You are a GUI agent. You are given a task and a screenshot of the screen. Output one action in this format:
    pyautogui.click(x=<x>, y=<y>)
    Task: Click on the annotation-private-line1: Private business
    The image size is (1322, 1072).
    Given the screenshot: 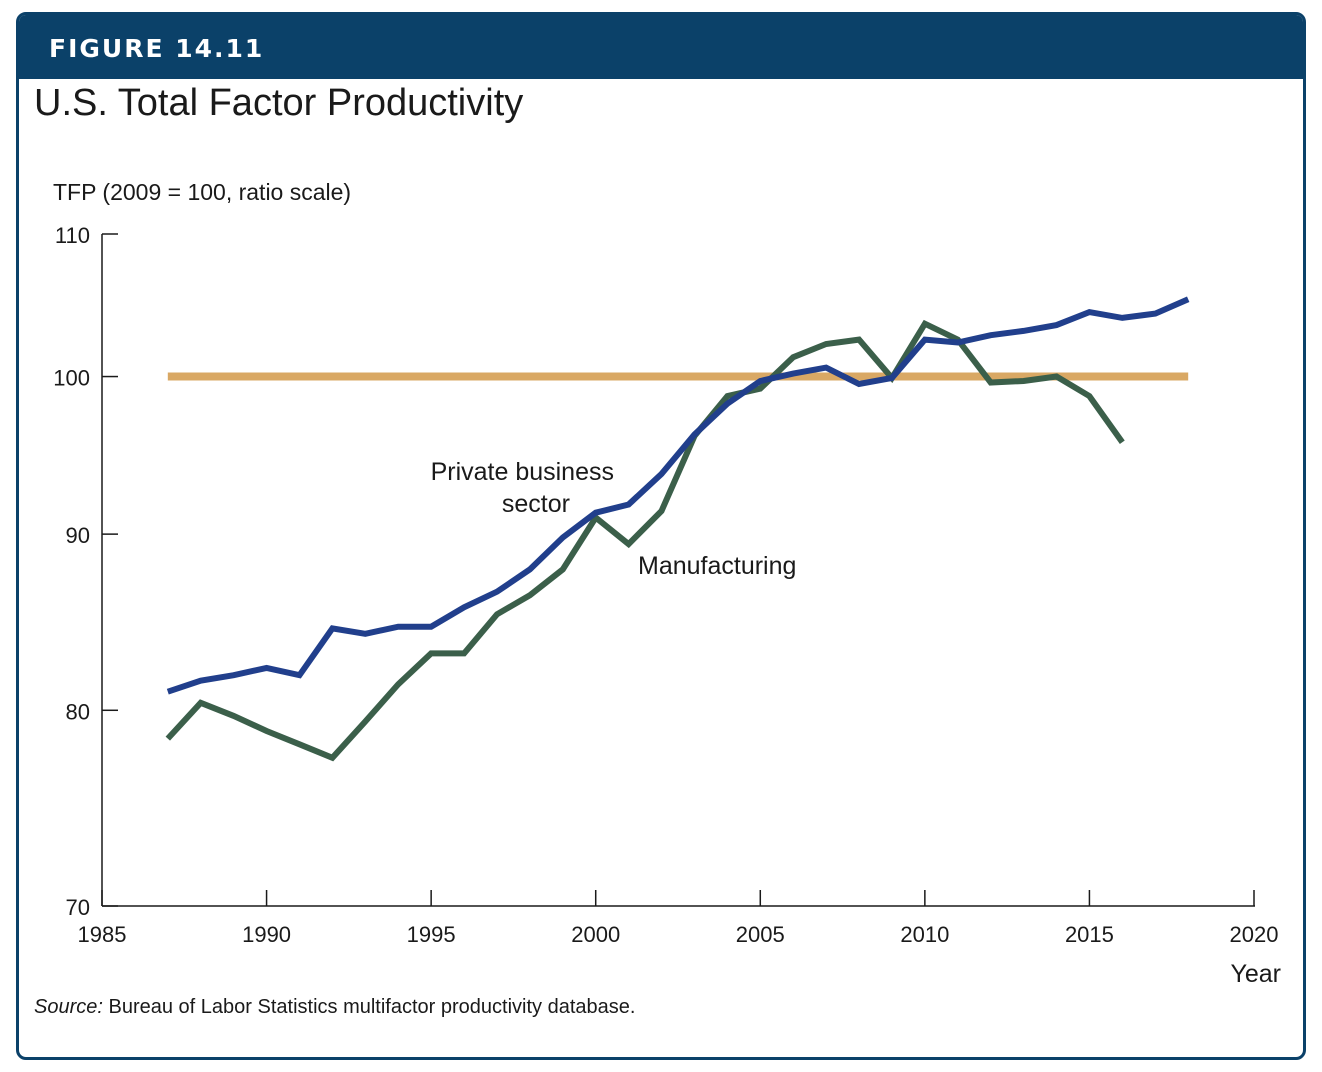 What is the action you would take?
    pyautogui.click(x=522, y=472)
    